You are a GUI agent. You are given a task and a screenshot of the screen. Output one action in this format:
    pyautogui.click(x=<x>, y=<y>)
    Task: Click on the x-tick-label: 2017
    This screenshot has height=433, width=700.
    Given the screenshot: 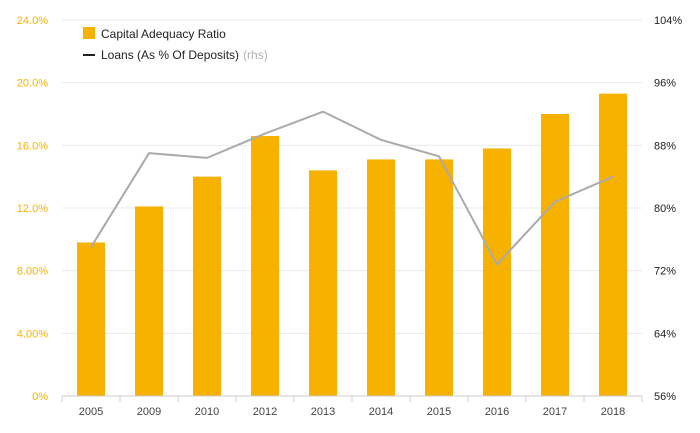 What is the action you would take?
    pyautogui.click(x=555, y=412)
    